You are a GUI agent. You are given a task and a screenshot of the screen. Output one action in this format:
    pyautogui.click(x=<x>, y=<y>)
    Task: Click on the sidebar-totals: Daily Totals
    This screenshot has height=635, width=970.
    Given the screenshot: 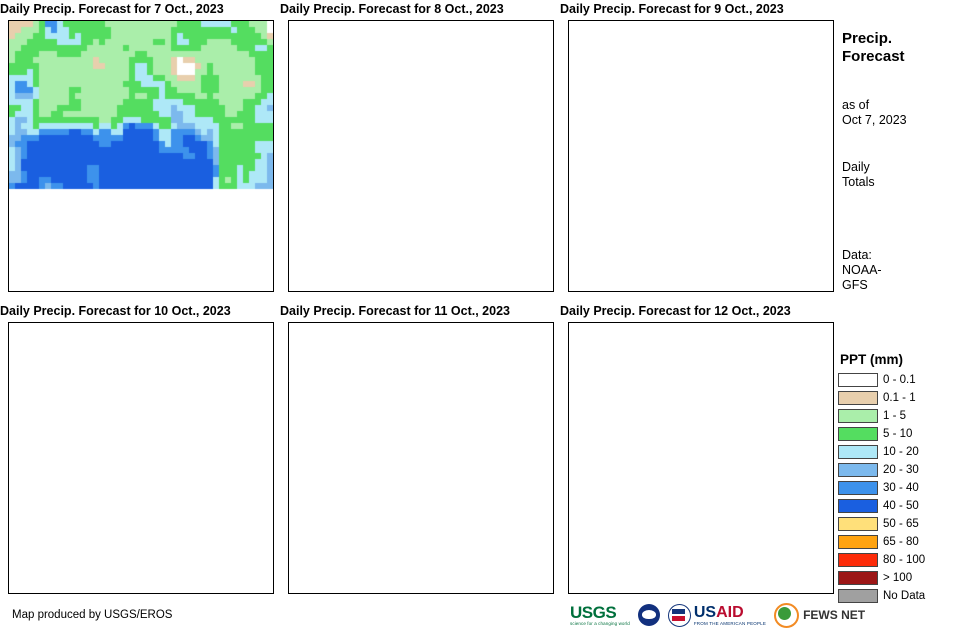 What is the action you would take?
    pyautogui.click(x=906, y=175)
    